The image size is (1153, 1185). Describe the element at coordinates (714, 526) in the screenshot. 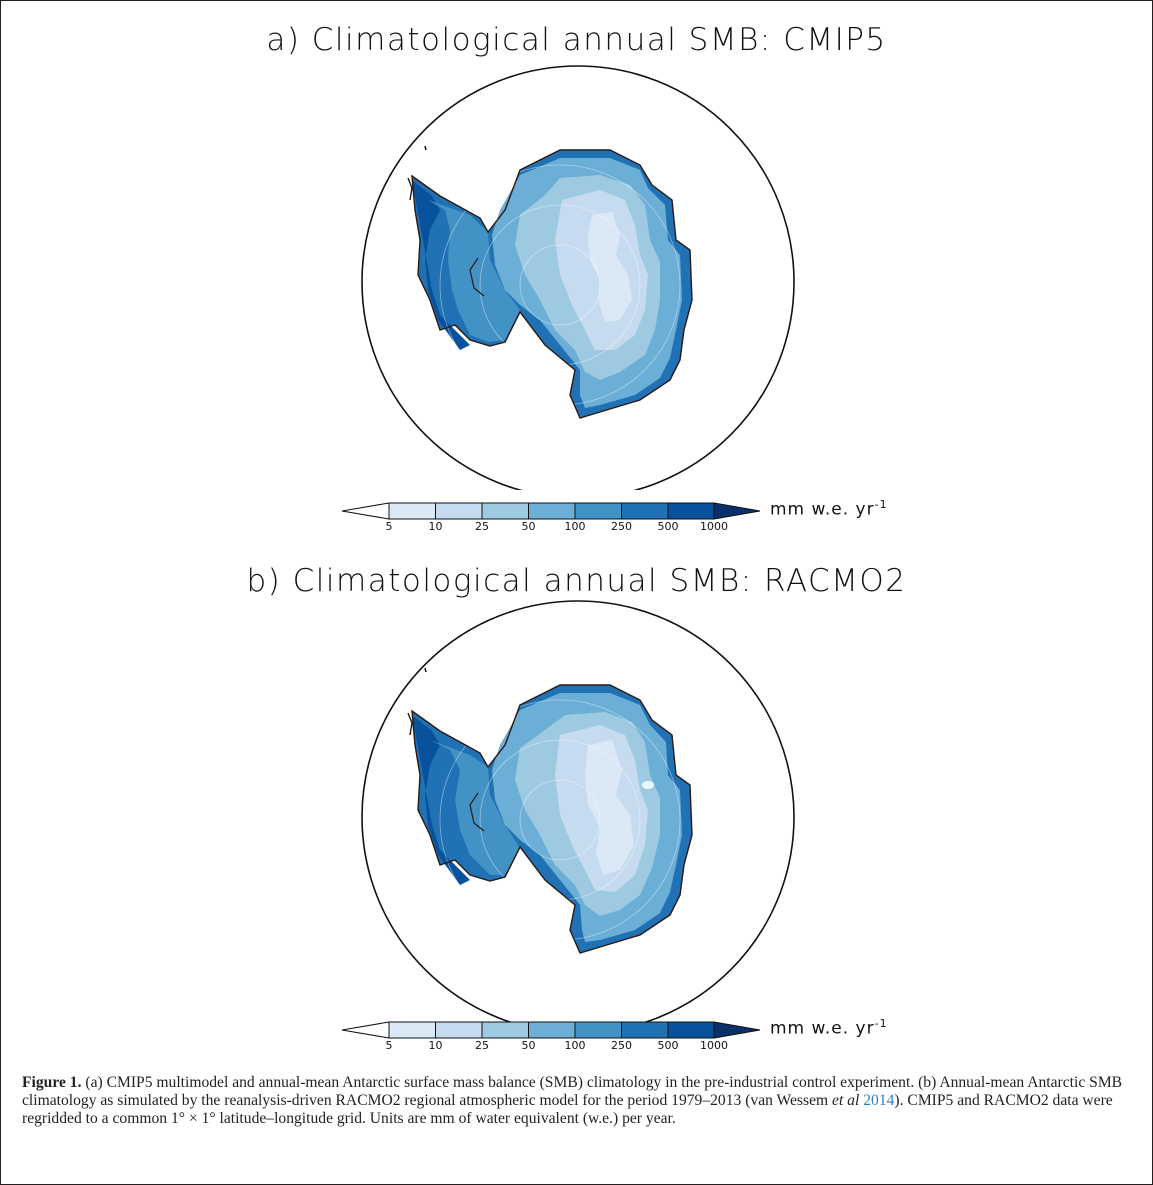

I see `panel-a-tick-label: 1000` at that location.